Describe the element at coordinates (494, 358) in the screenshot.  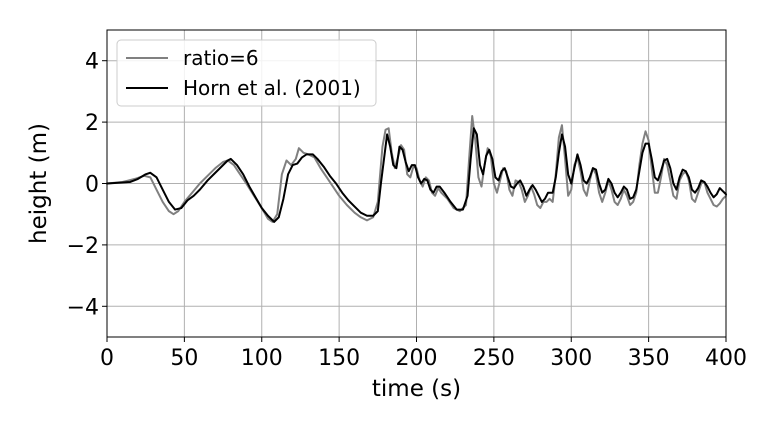
I see `x-tick-label: 250` at that location.